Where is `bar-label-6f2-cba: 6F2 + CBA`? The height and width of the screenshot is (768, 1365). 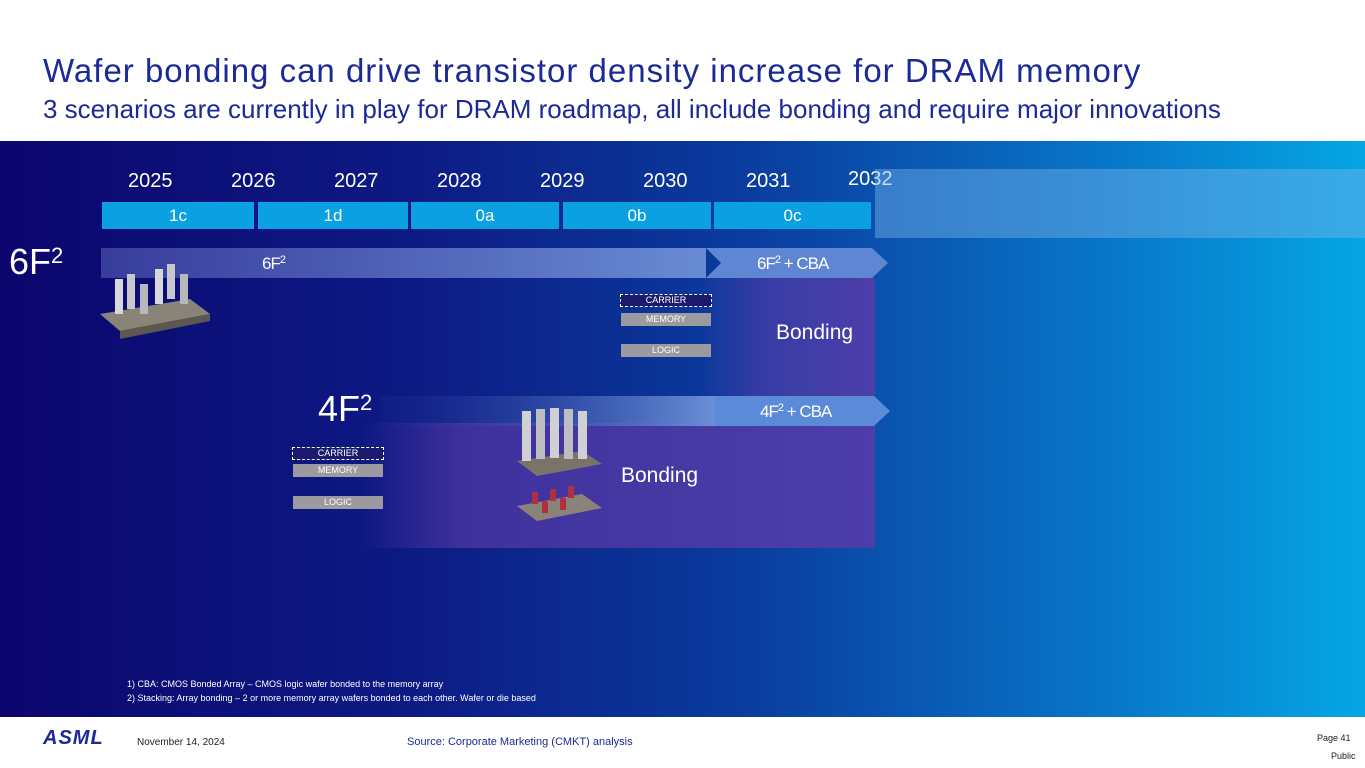
bar-label-6f2-cba: 6F2 + CBA is located at coordinates (793, 263).